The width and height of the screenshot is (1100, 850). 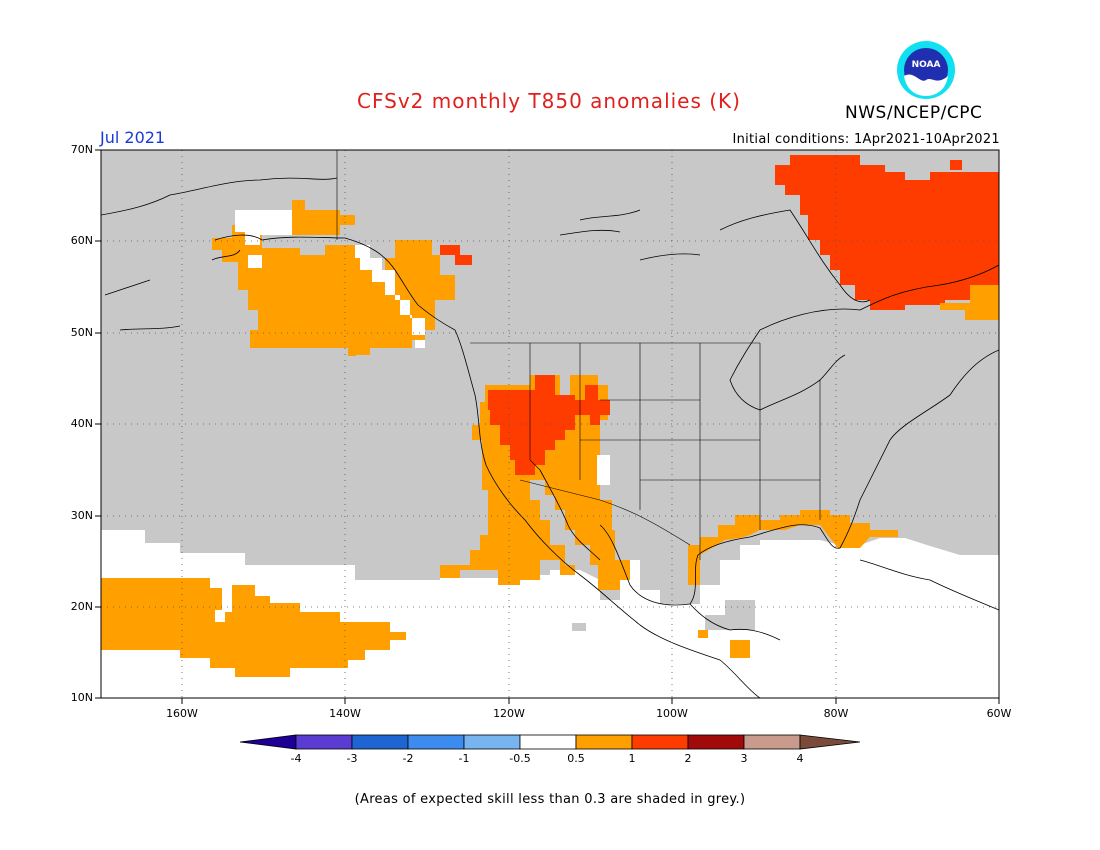 I want to click on lat-label-70n: 70N, so click(x=81, y=149).